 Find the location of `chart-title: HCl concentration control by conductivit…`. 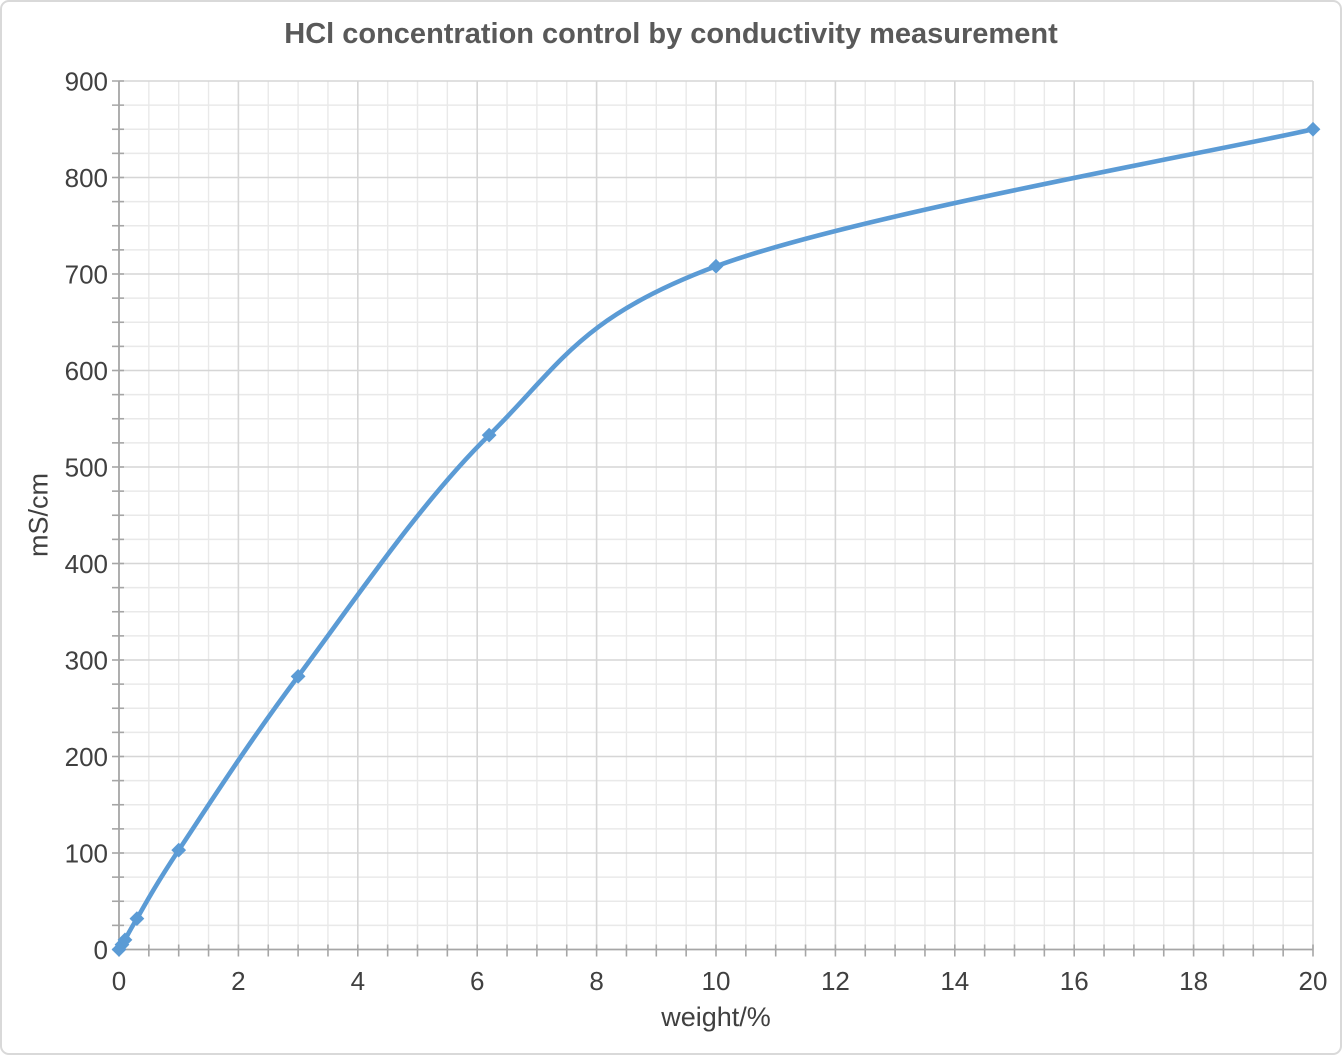

chart-title: HCl concentration control by conductivit… is located at coordinates (671, 34).